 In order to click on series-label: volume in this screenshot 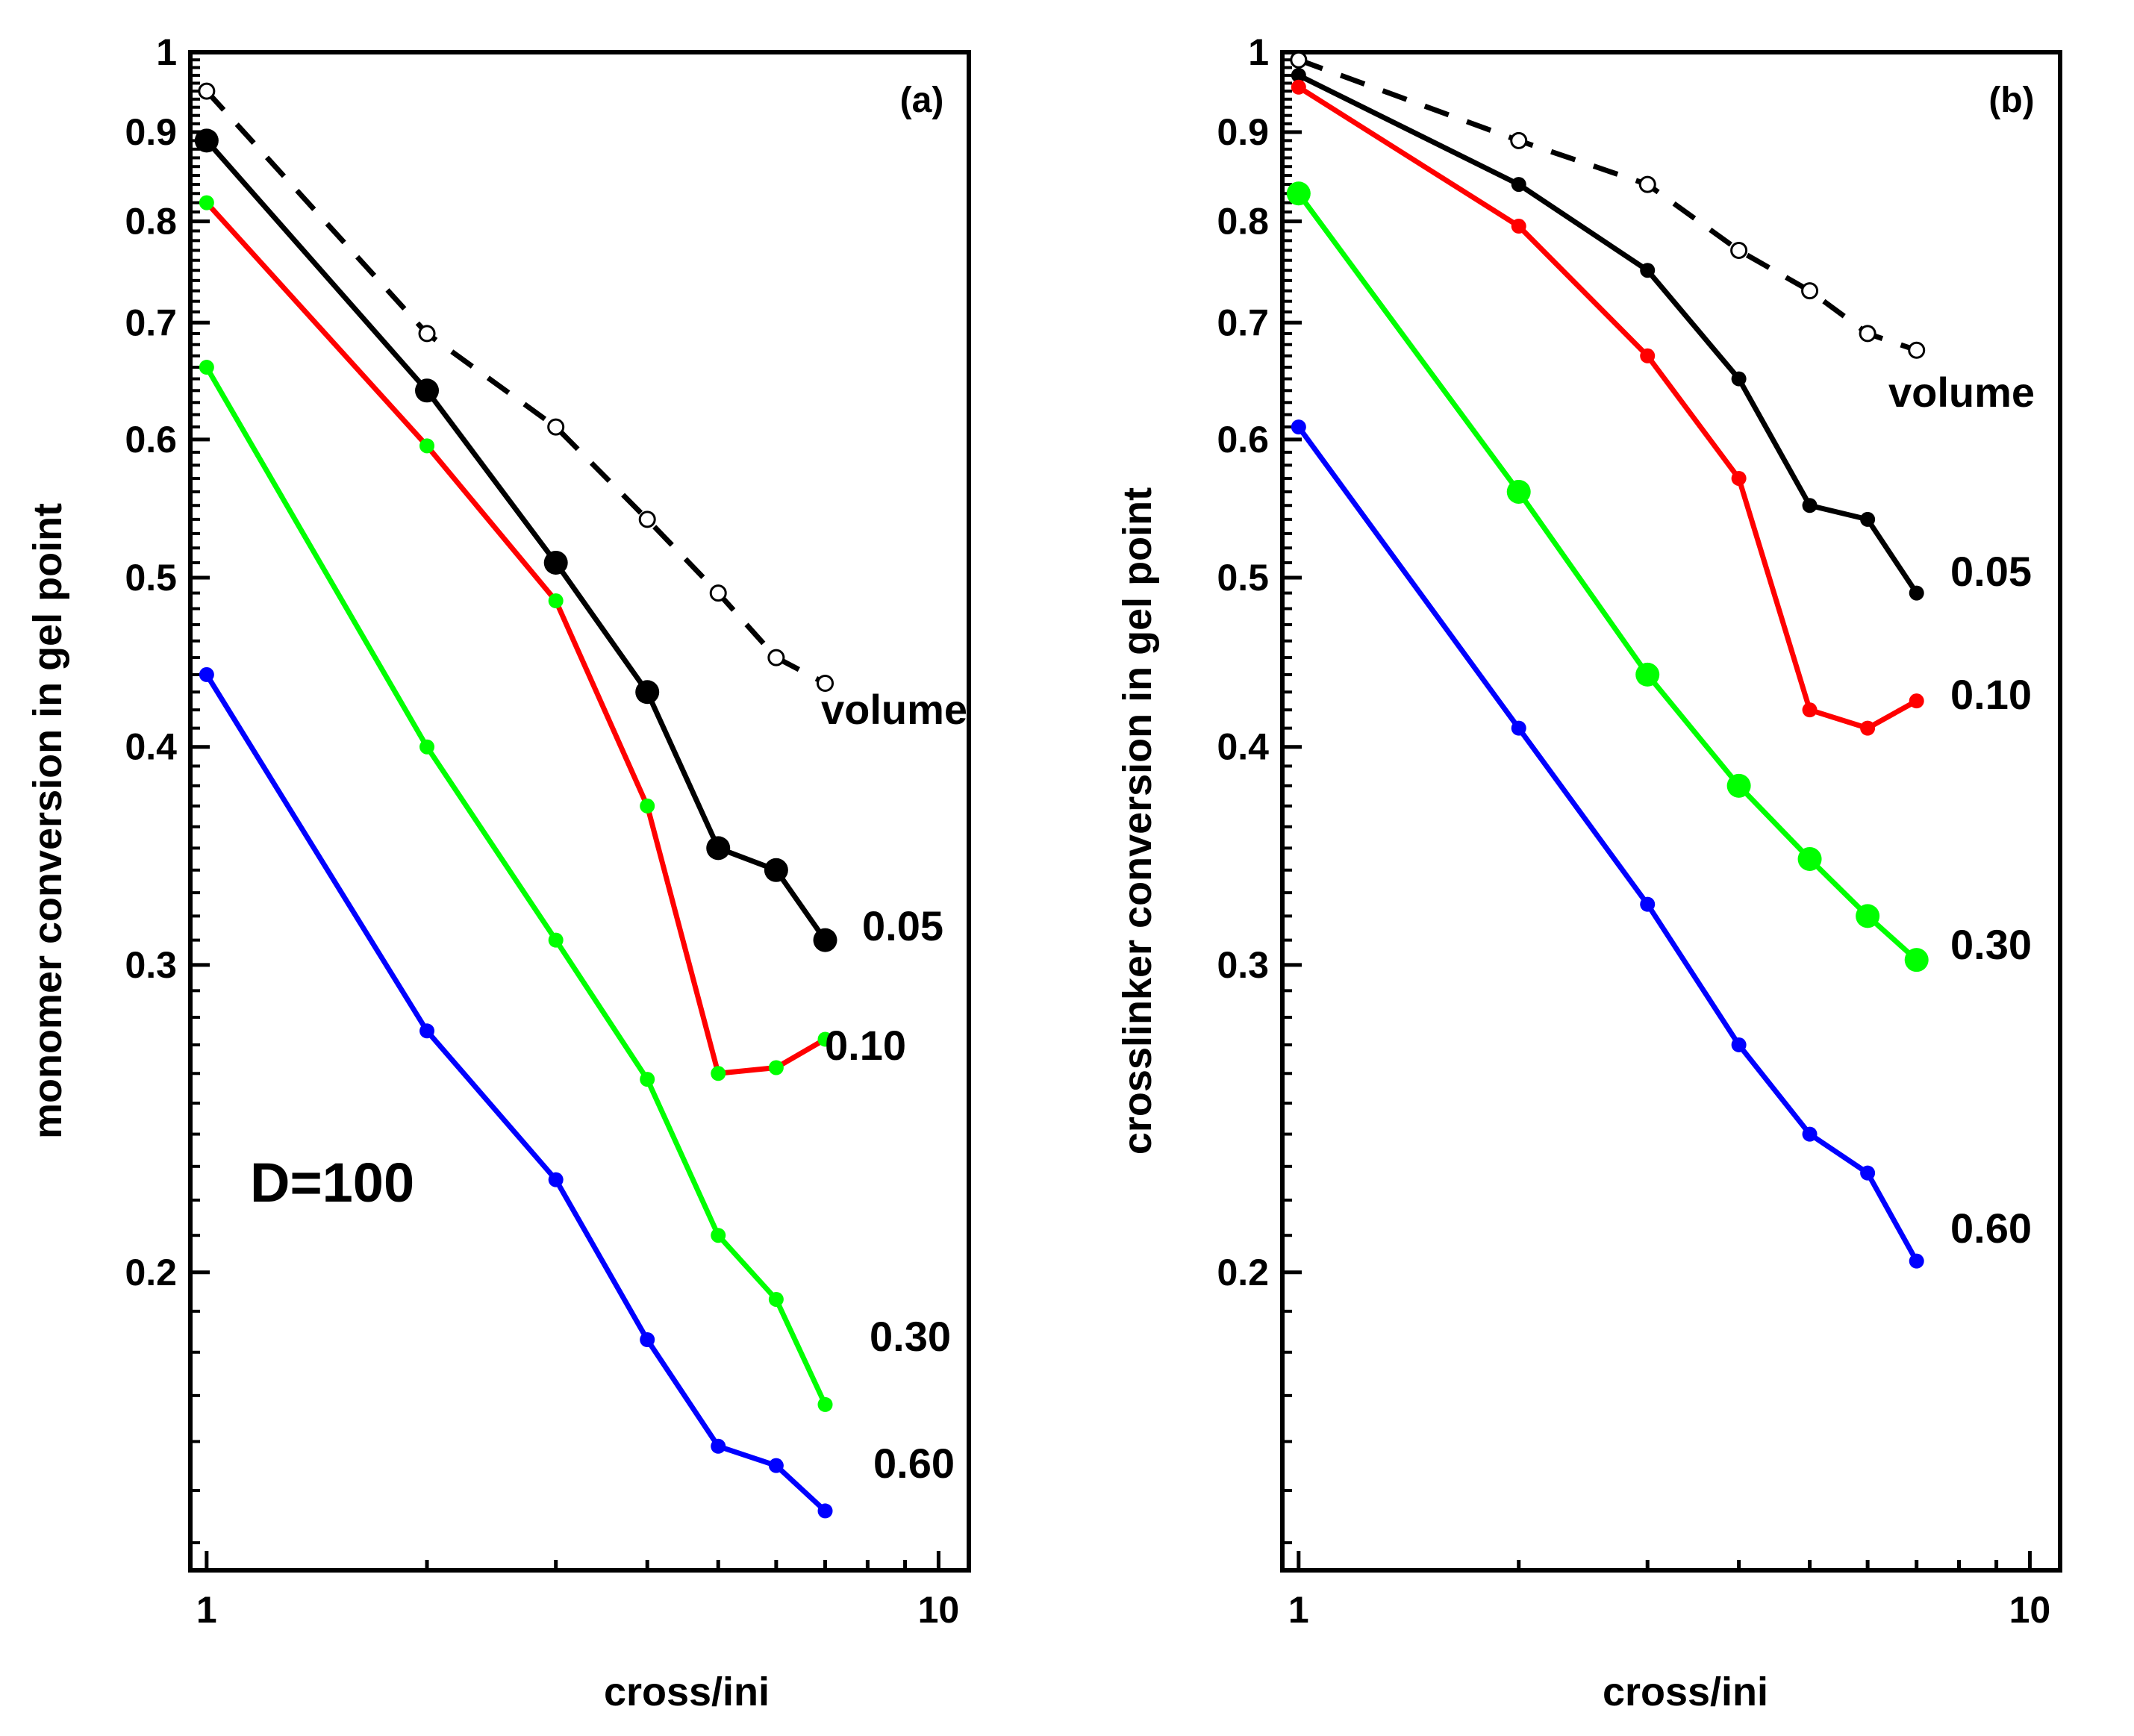, I will do `click(894, 709)`.